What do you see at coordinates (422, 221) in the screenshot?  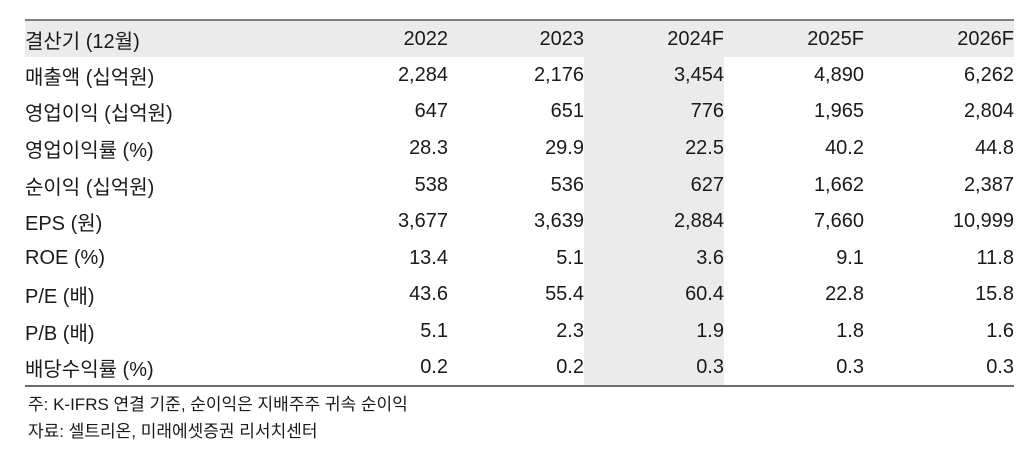 I see `value-cell: 3,677` at bounding box center [422, 221].